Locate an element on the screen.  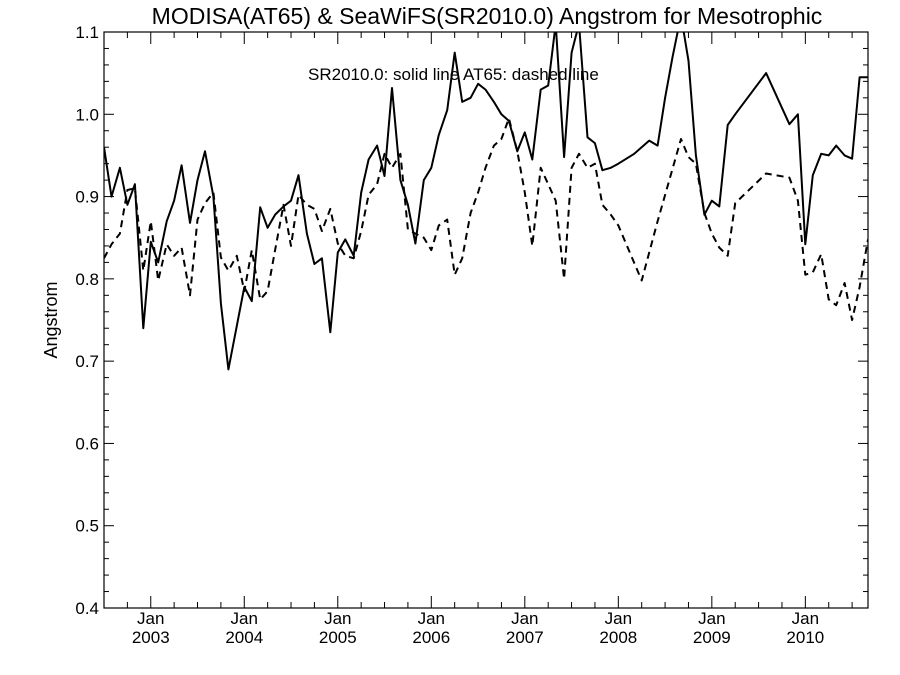
x-tick-year-label: 2005 is located at coordinates (338, 637).